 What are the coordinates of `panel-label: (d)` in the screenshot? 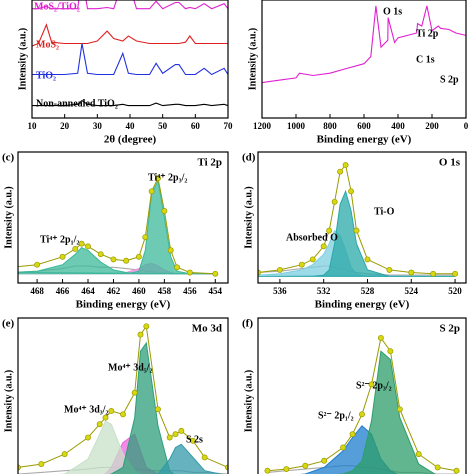 It's located at (249, 158).